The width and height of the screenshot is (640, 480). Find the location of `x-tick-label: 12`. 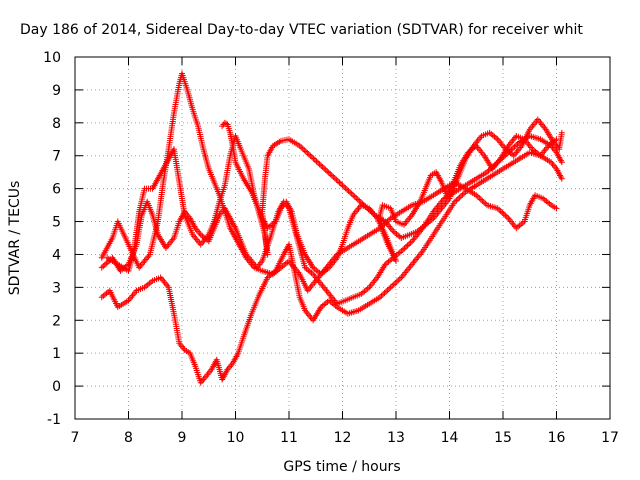

x-tick-label: 12 is located at coordinates (343, 438).